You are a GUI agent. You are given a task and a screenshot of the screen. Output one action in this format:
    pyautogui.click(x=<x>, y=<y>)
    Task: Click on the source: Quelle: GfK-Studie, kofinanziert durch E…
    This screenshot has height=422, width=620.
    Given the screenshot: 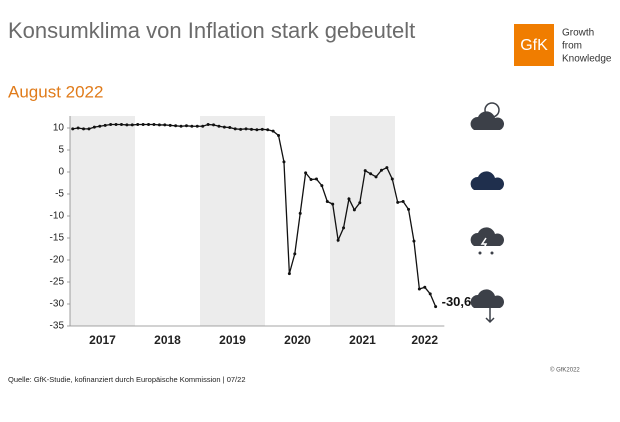 What is the action you would take?
    pyautogui.click(x=126, y=379)
    